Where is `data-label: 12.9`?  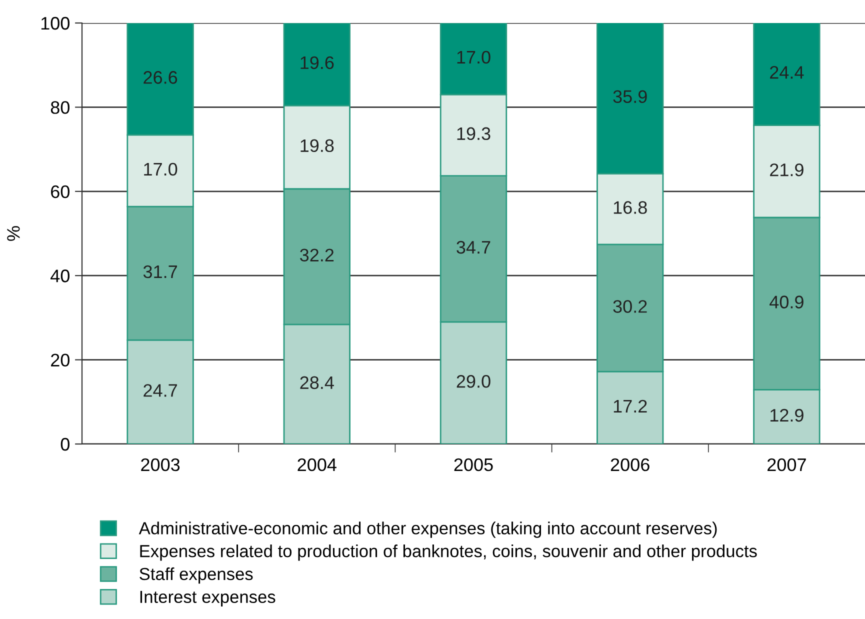
data-label: 12.9 is located at coordinates (787, 415).